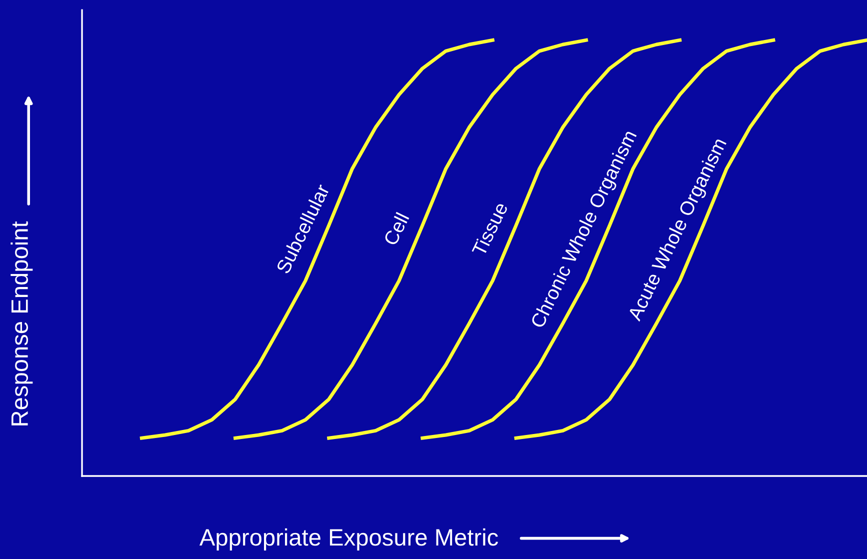 The image size is (867, 559). What do you see at coordinates (348, 539) in the screenshot?
I see `x-axis-title: Appropriate Exposure Metric` at bounding box center [348, 539].